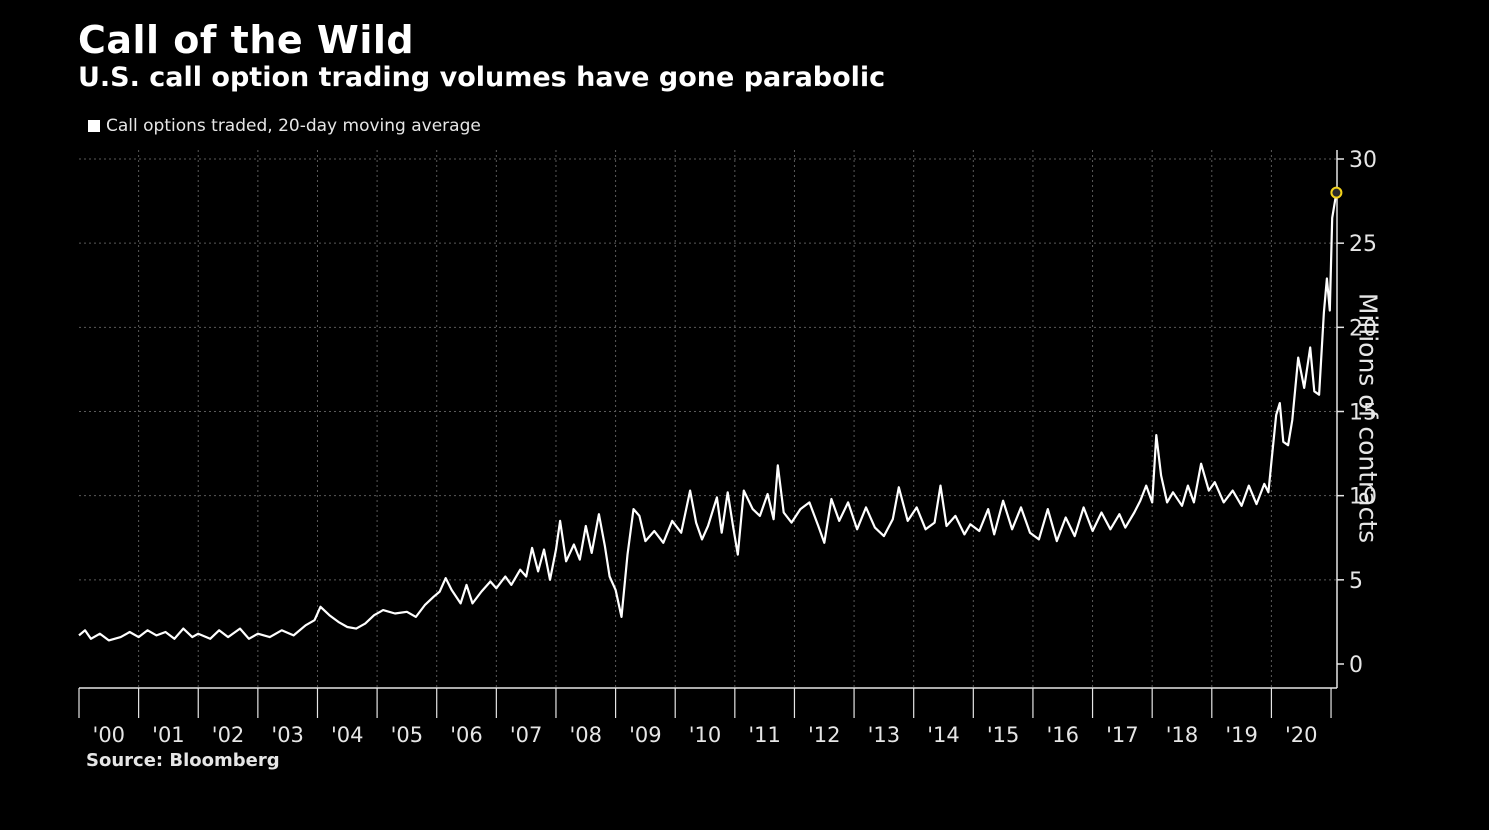 Image resolution: width=1489 pixels, height=830 pixels. Describe the element at coordinates (347, 735) in the screenshot. I see `x-tick-label: '04` at that location.